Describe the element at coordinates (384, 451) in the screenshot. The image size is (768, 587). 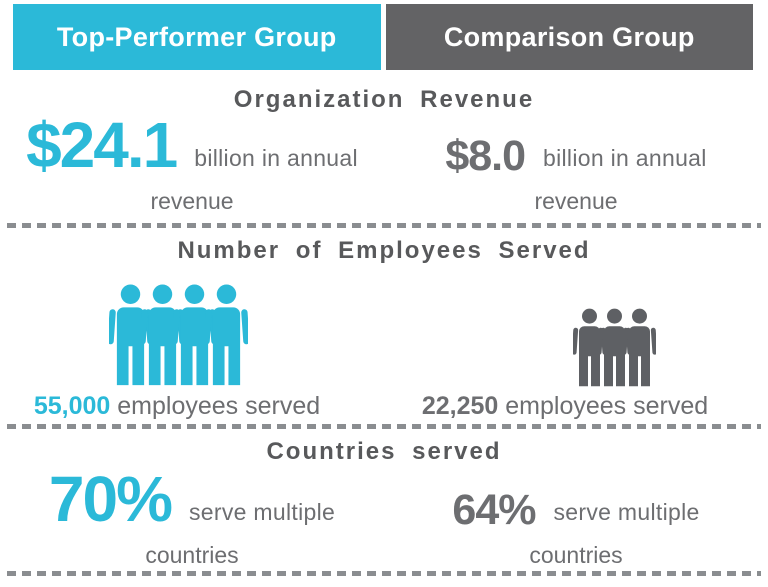
I see `countries-section-title: Countries served` at that location.